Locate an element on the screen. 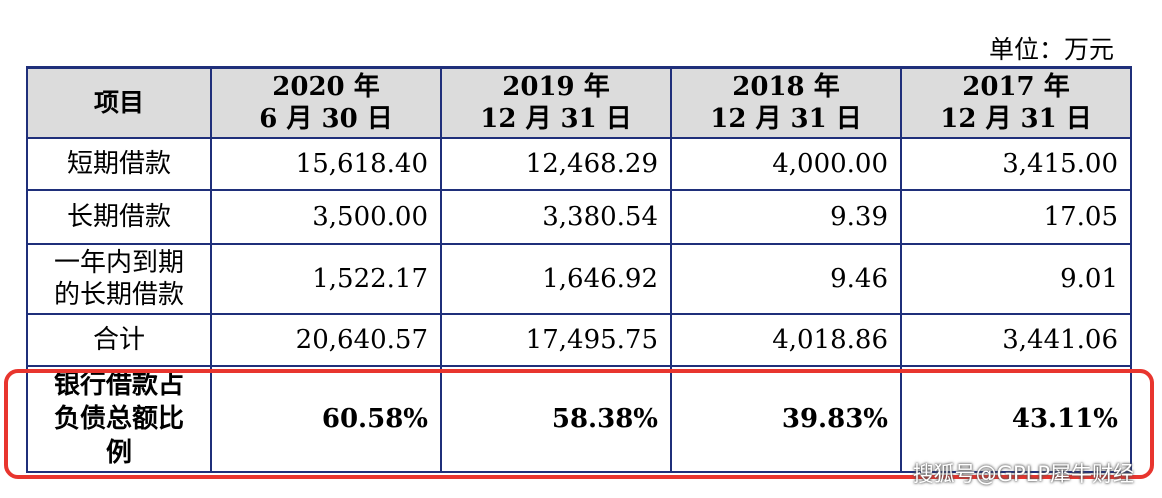 This screenshot has width=1162, height=498. unit-label: 单位：万元 is located at coordinates (1051, 49).